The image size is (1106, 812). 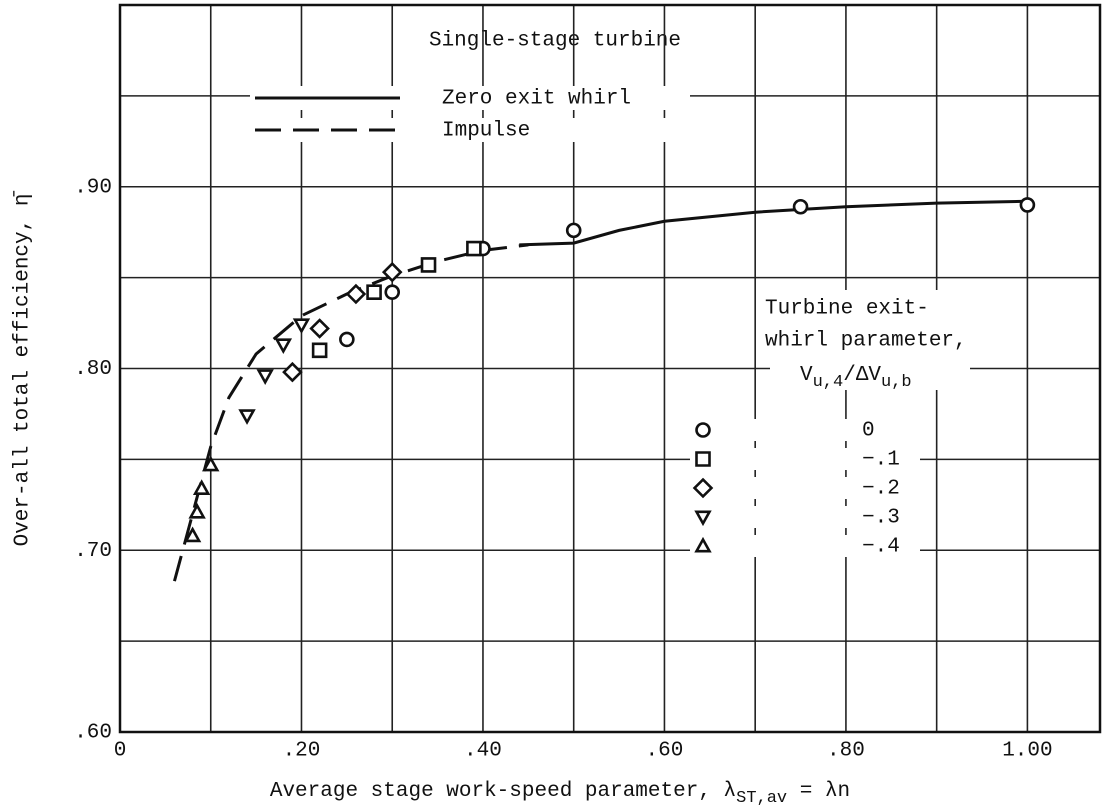 What do you see at coordinates (93, 551) in the screenshot?
I see `y-tick-label: .70` at bounding box center [93, 551].